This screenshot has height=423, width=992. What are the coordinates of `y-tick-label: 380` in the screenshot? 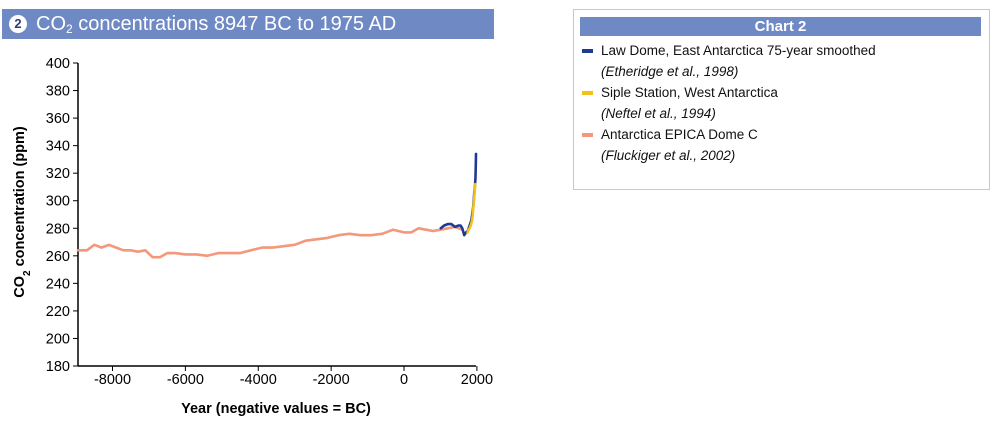 It's located at (58, 92).